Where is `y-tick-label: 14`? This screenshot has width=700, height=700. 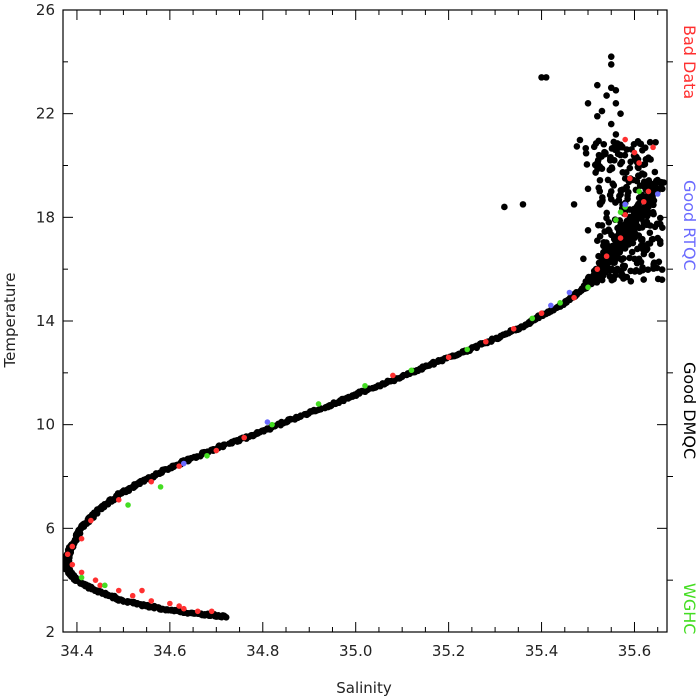 y-tick-label: 14 is located at coordinates (45, 321).